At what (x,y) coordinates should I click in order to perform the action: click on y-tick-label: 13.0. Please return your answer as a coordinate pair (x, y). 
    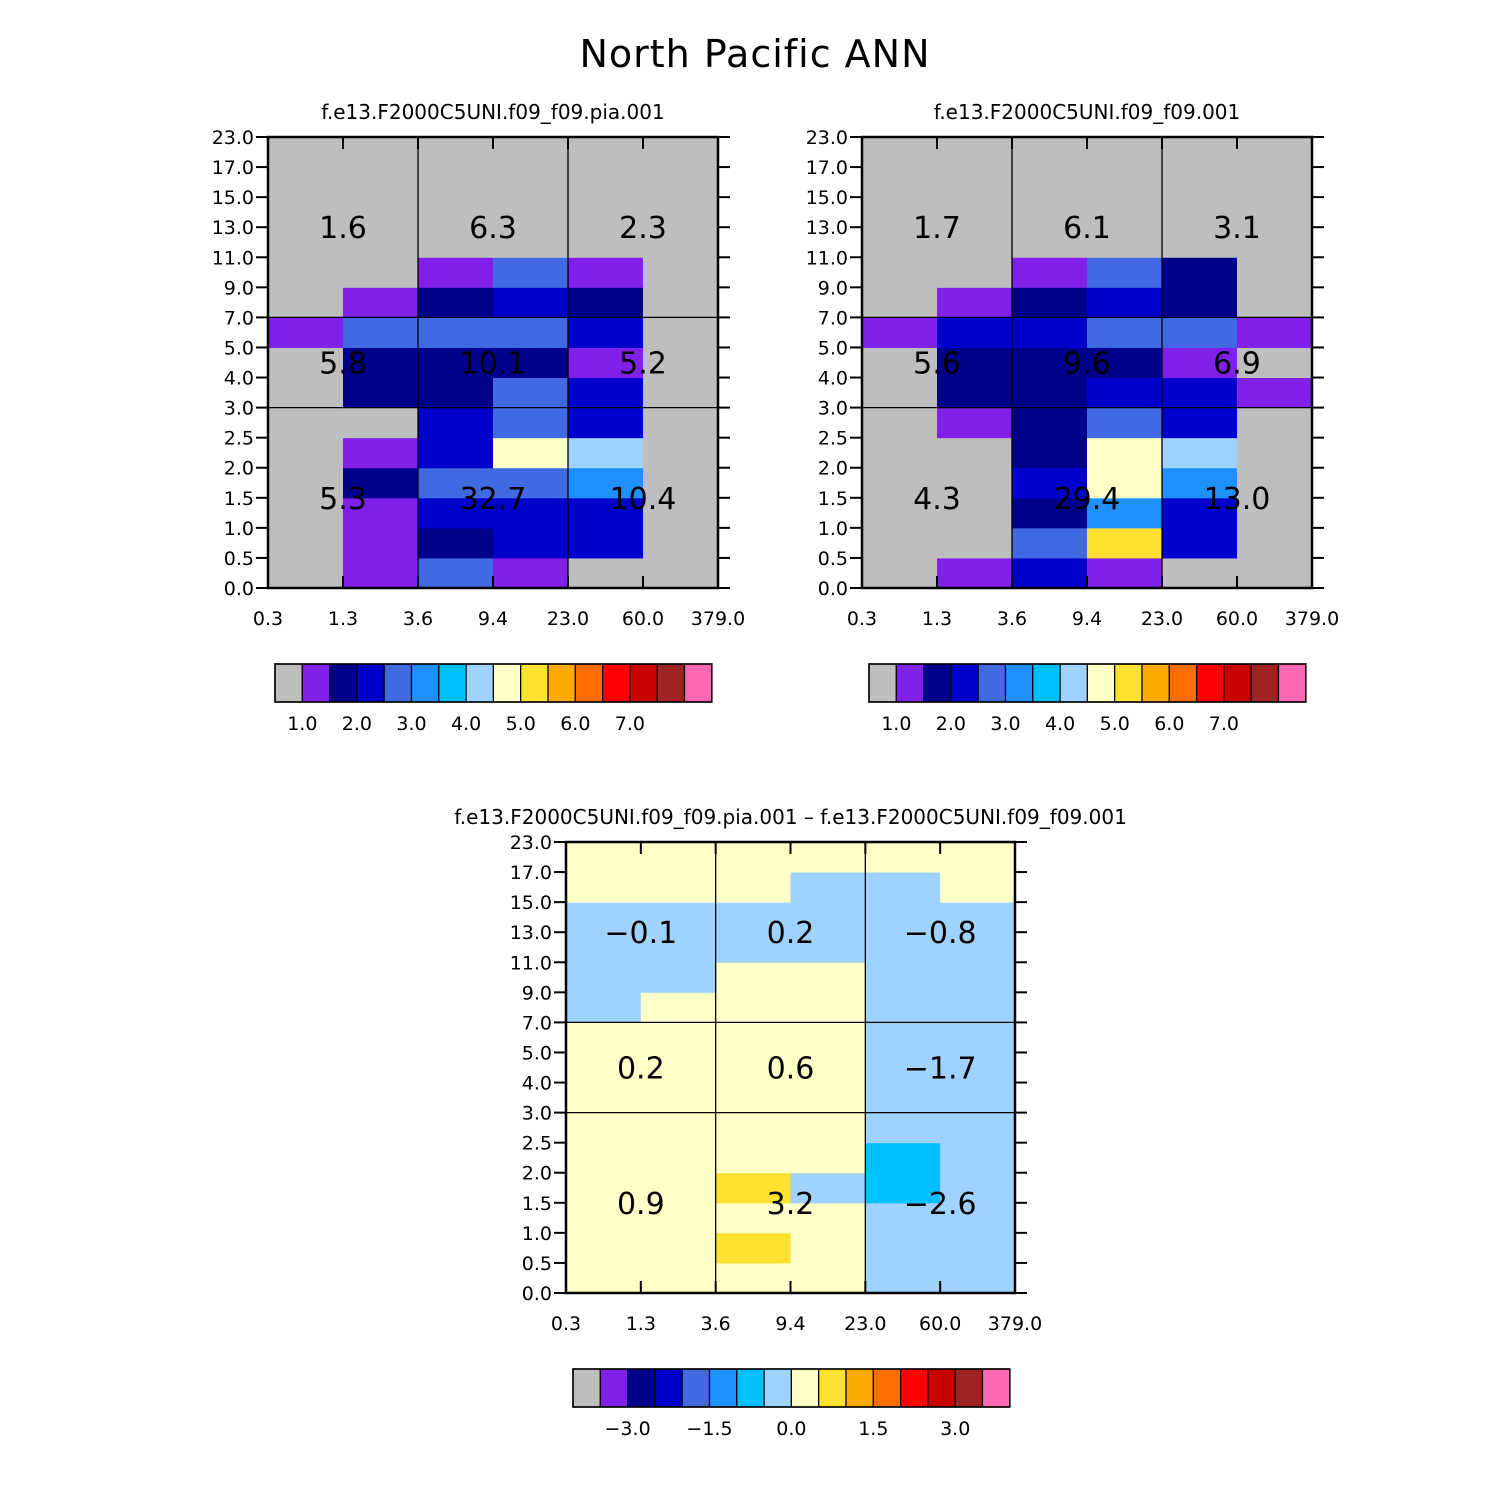
    Looking at the image, I should click on (233, 228).